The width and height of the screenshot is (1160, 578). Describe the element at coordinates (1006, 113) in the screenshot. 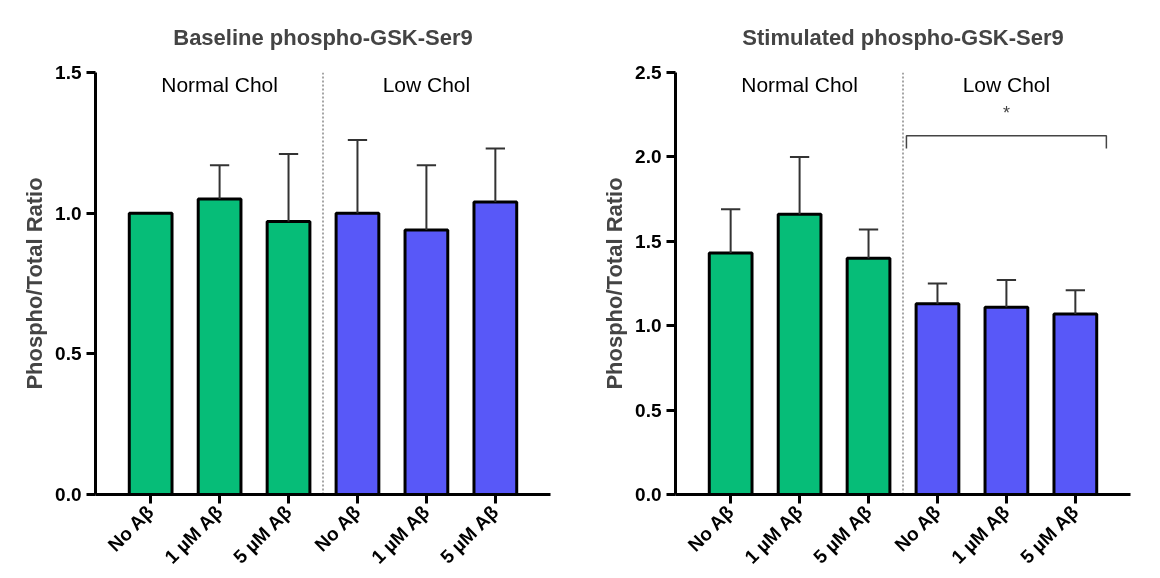

I see `annotation: *` at that location.